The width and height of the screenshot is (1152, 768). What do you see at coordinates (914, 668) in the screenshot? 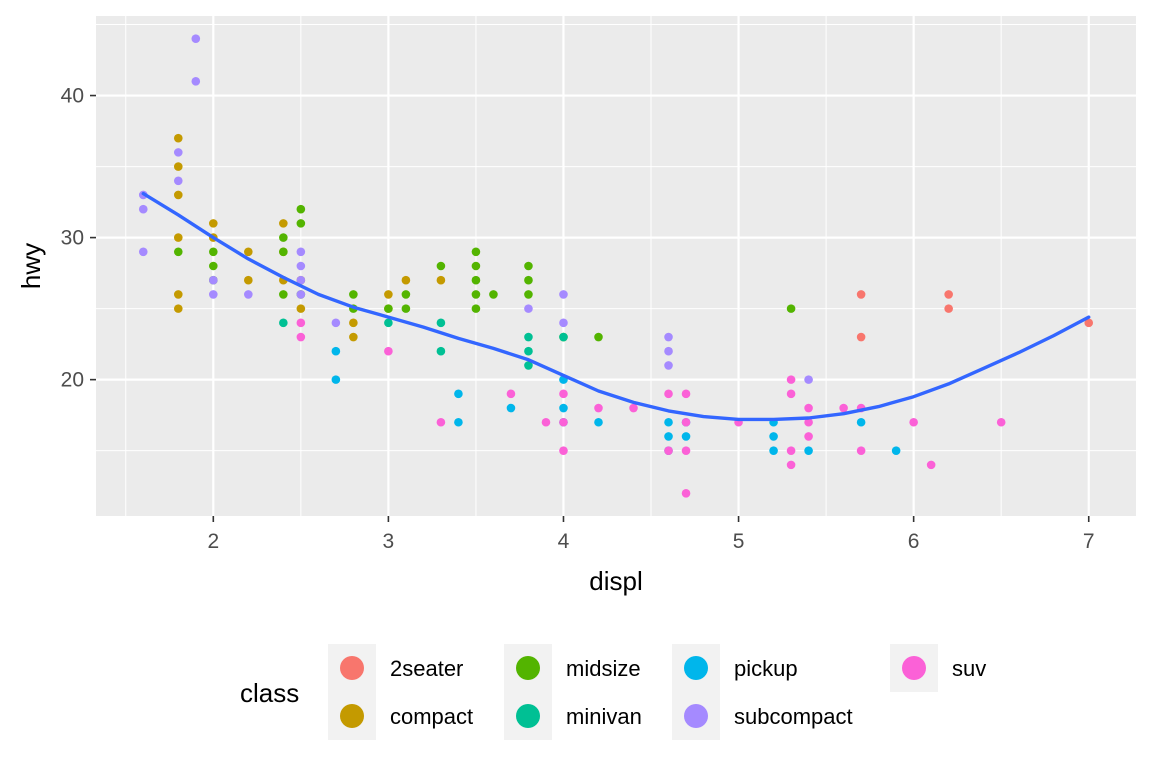
I see `legend-key-suv` at bounding box center [914, 668].